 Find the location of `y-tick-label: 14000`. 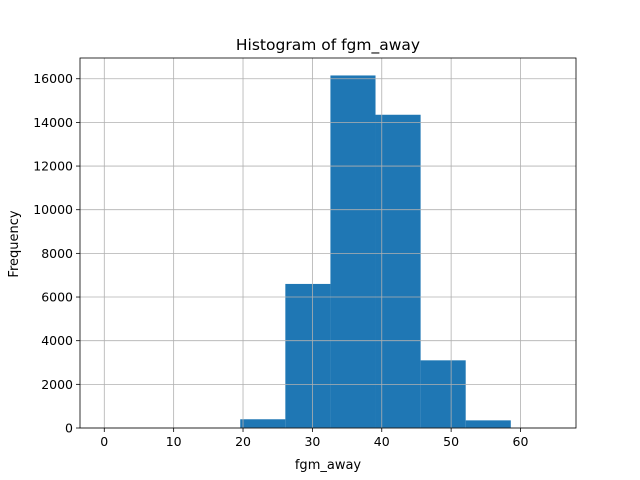

y-tick-label: 14000 is located at coordinates (53, 122).